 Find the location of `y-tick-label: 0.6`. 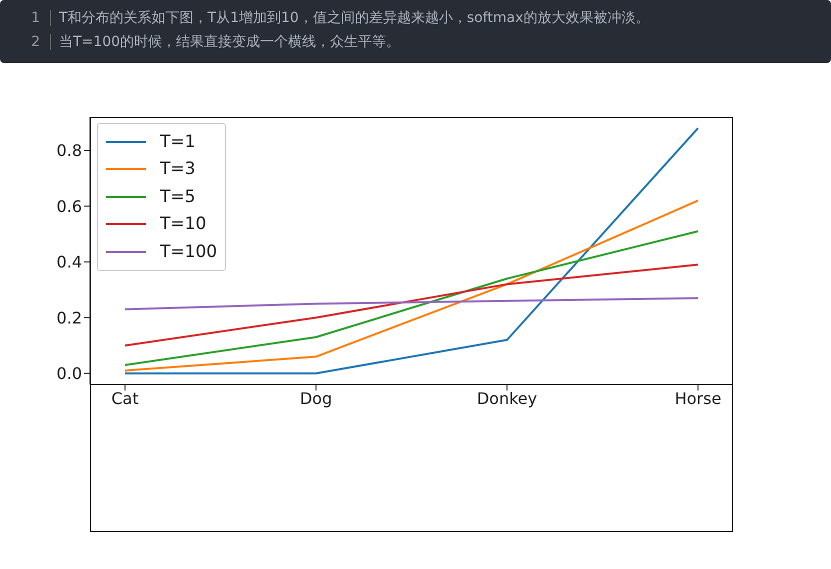

y-tick-label: 0.6 is located at coordinates (69, 206).